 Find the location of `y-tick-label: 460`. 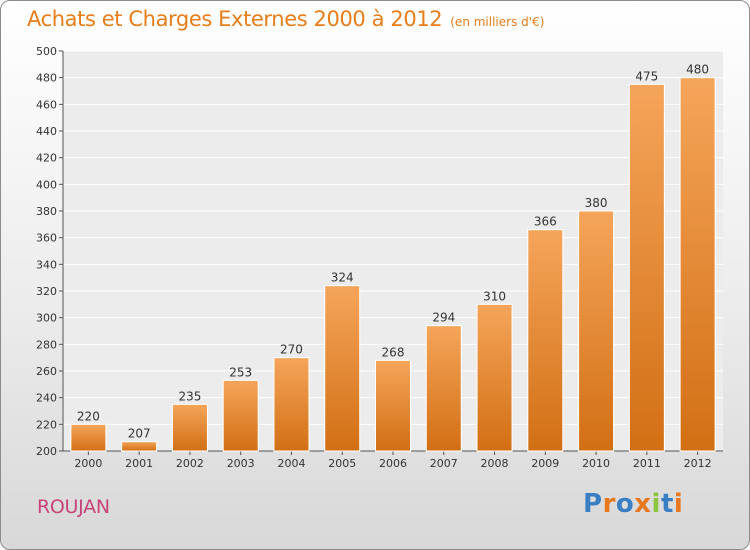

y-tick-label: 460 is located at coordinates (46, 104).